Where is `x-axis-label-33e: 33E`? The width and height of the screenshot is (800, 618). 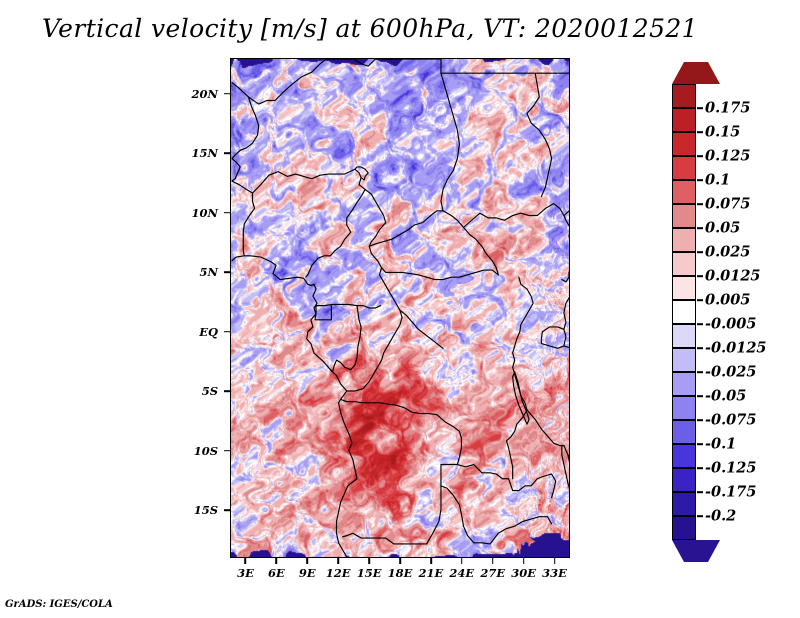 x-axis-label-33e: 33E is located at coordinates (554, 573).